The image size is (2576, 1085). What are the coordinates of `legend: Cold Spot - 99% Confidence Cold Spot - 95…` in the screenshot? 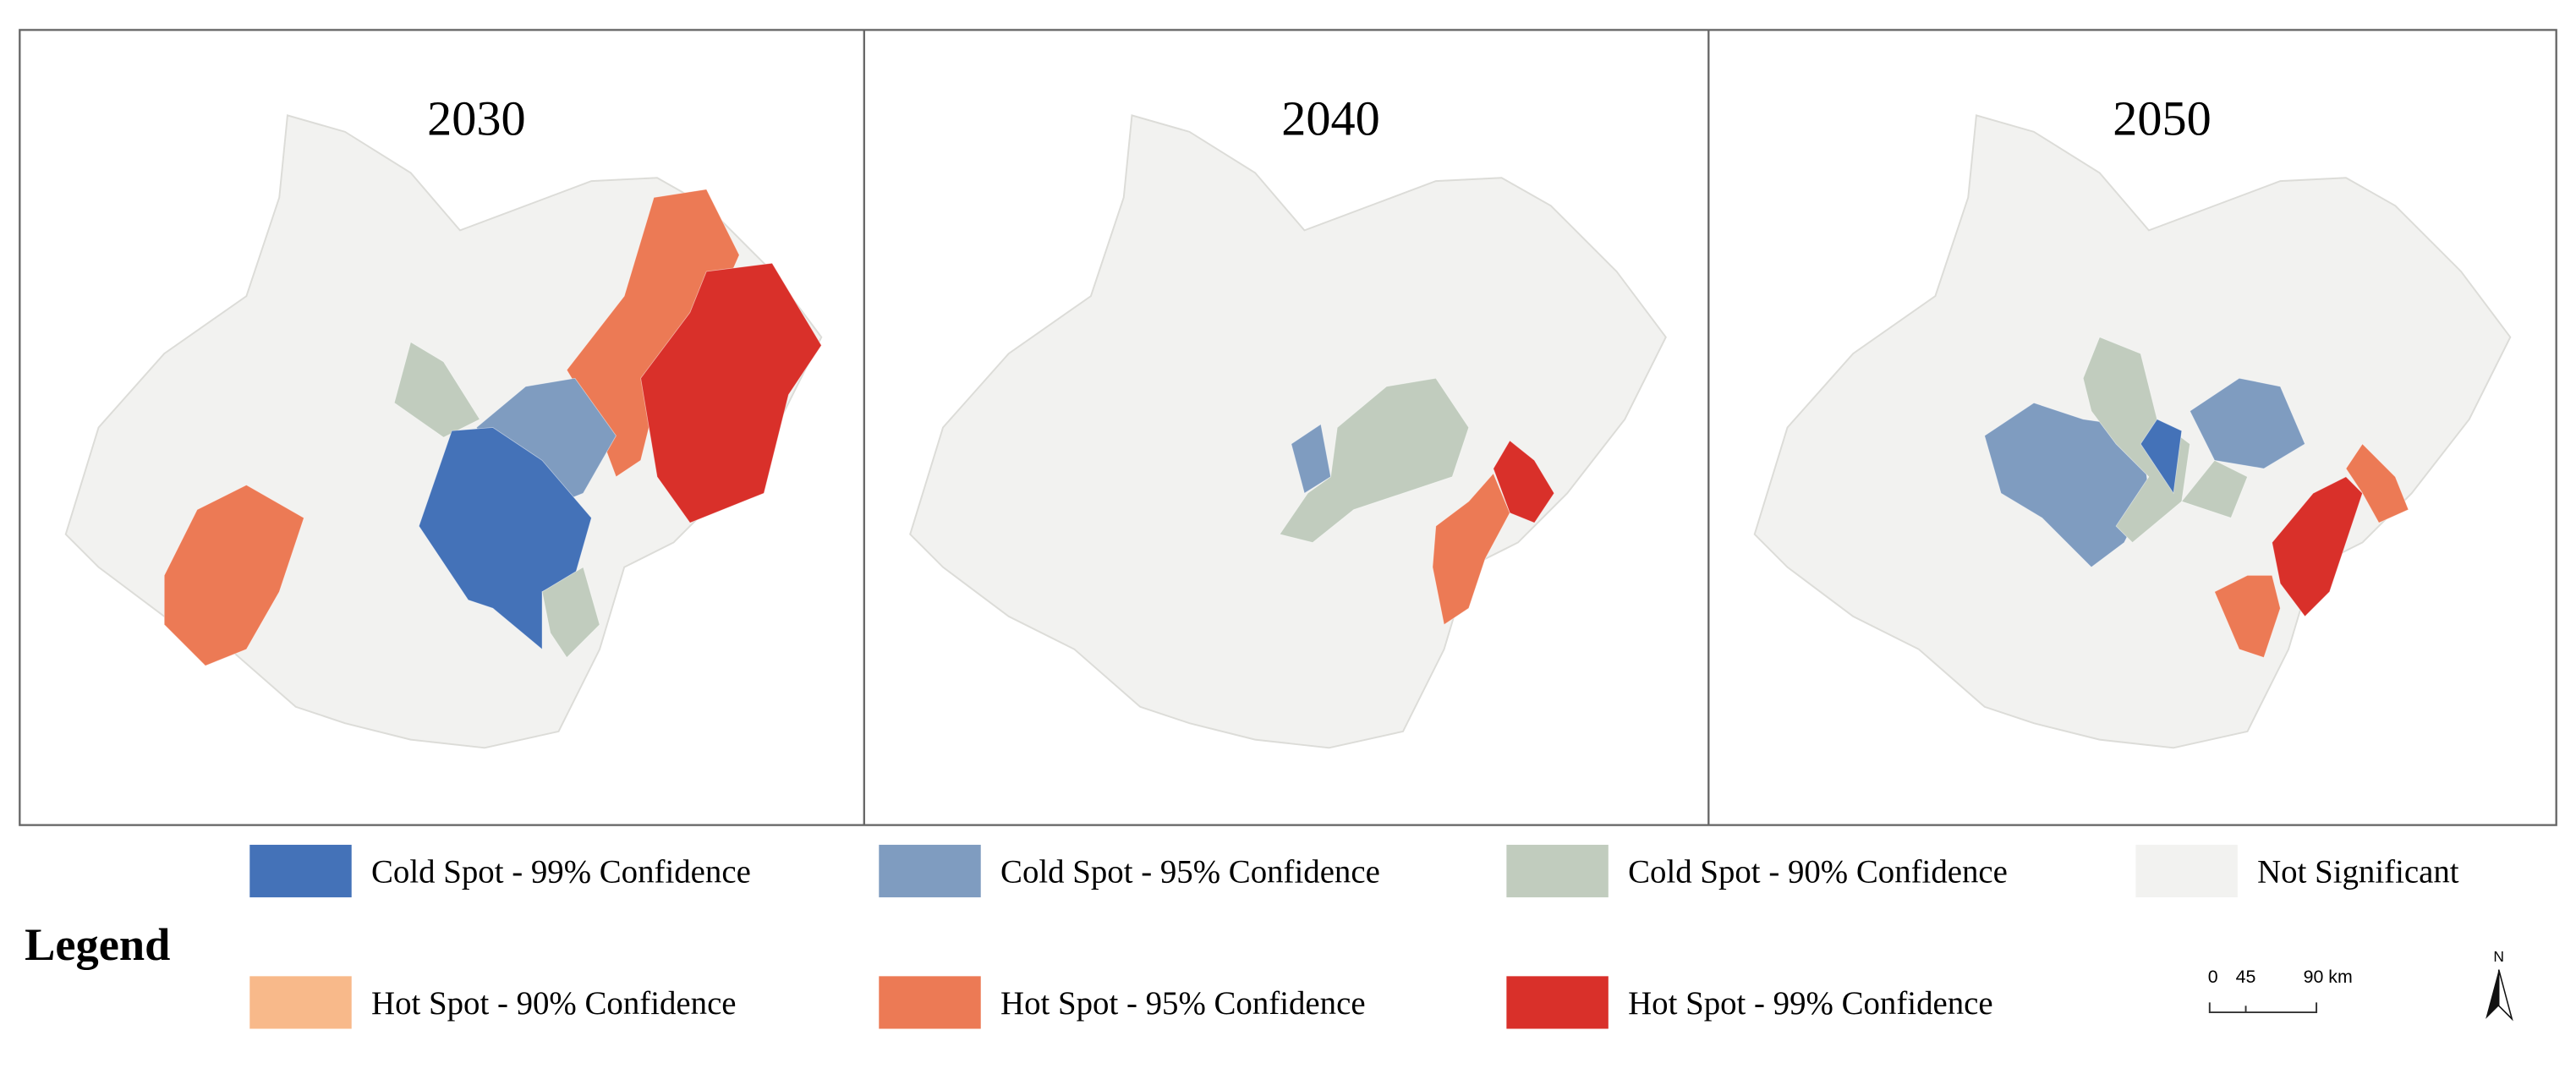 It's located at (1354, 936).